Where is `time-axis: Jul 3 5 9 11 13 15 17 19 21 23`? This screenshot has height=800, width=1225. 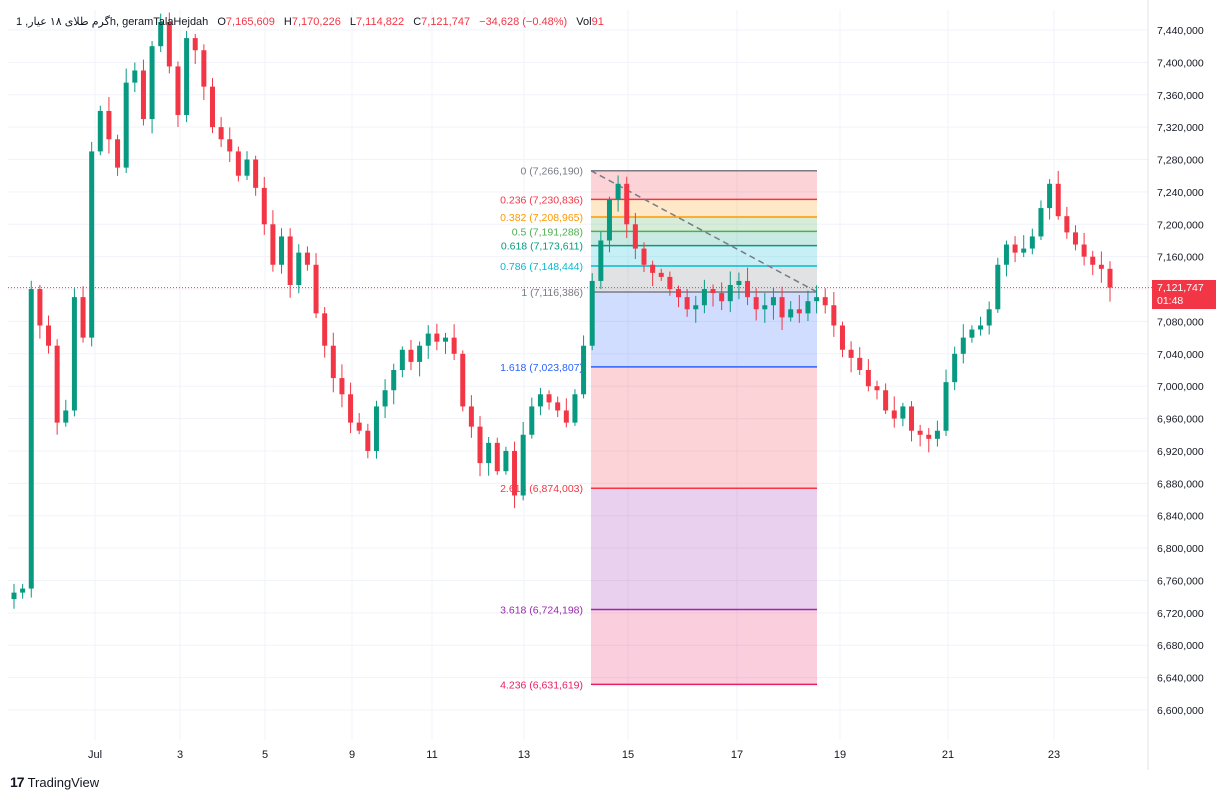
time-axis: Jul 3 5 9 11 13 15 17 19 21 23 is located at coordinates (574, 755).